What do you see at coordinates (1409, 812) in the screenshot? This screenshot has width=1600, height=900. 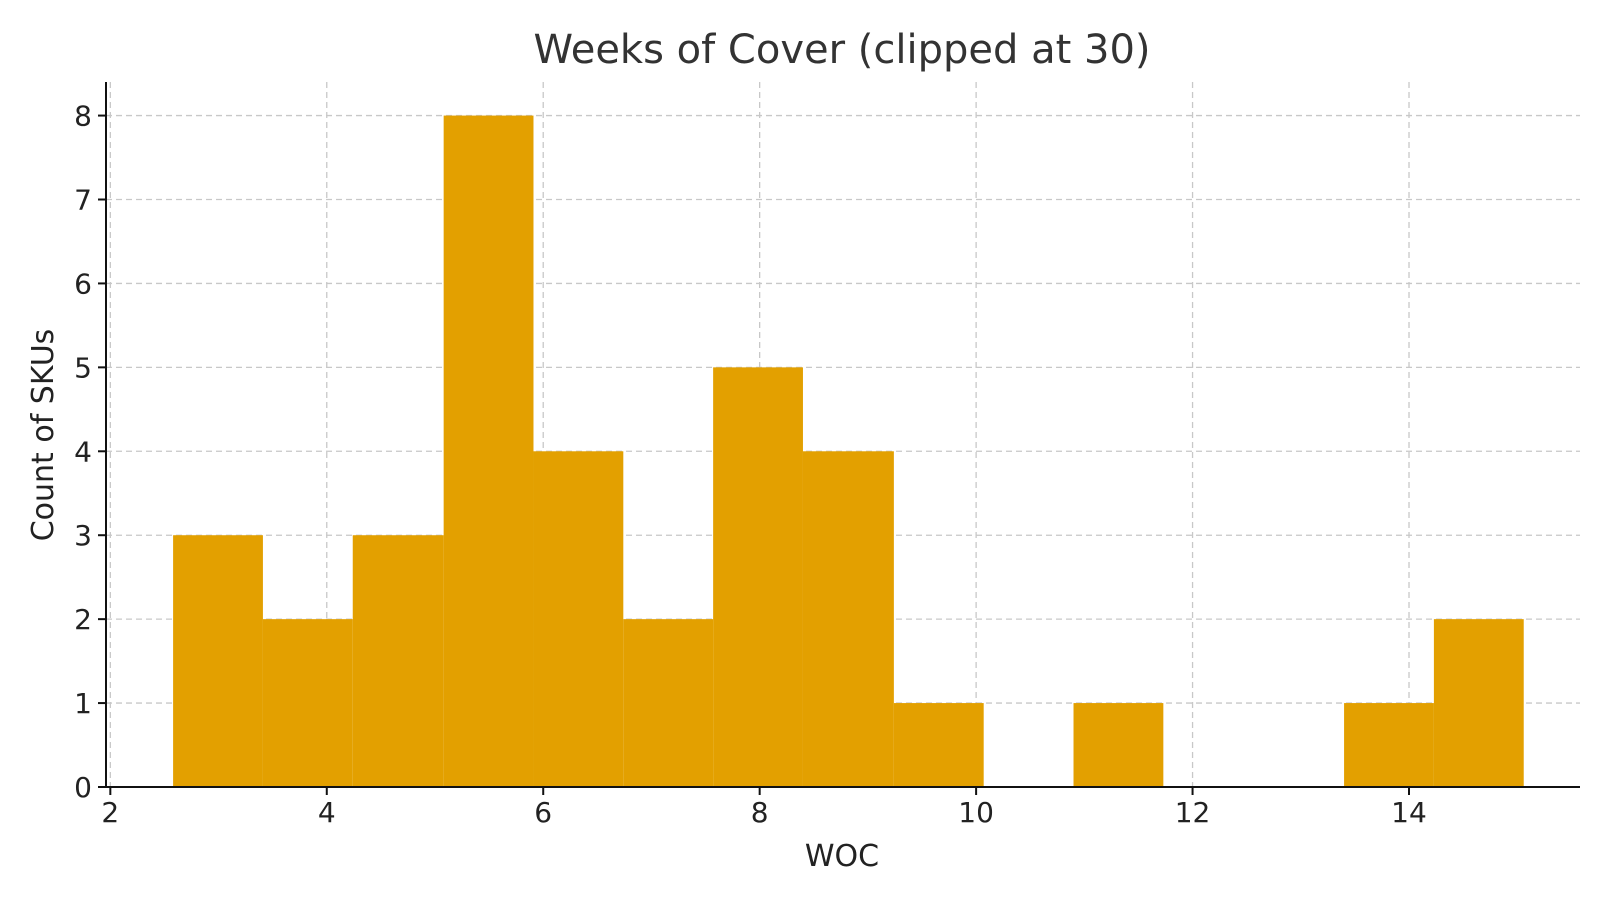 I see `x-tick-label-14: 14` at bounding box center [1409, 812].